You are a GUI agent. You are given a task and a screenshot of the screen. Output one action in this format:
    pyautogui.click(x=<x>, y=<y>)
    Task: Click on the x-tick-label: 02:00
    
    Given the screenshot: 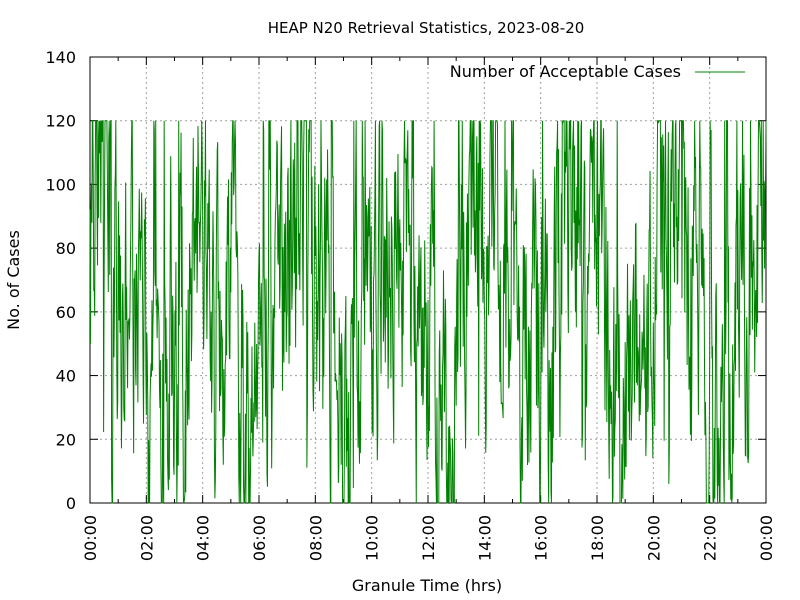 What is the action you would take?
    pyautogui.click(x=146, y=538)
    